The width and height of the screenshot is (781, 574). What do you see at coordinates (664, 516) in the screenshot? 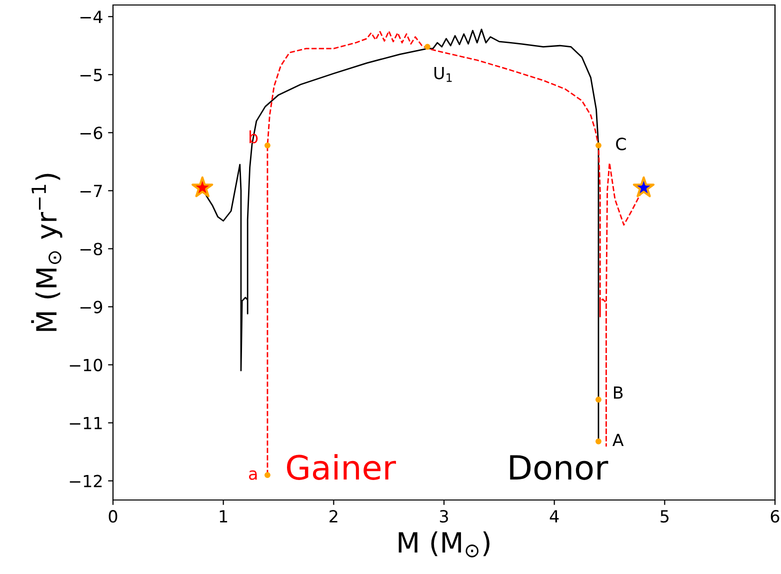
I see `x-tick-label: 5` at bounding box center [664, 516].